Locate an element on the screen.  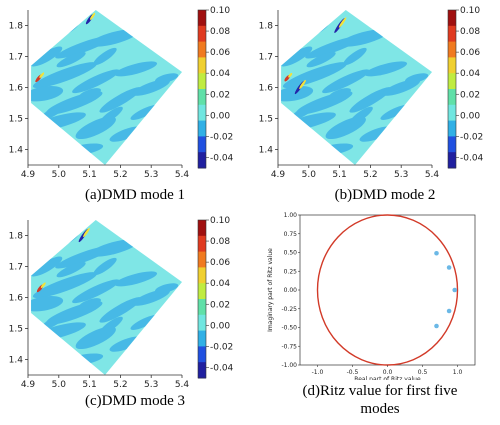
ritz-y-tick-label: -0.25 is located at coordinates (289, 309).